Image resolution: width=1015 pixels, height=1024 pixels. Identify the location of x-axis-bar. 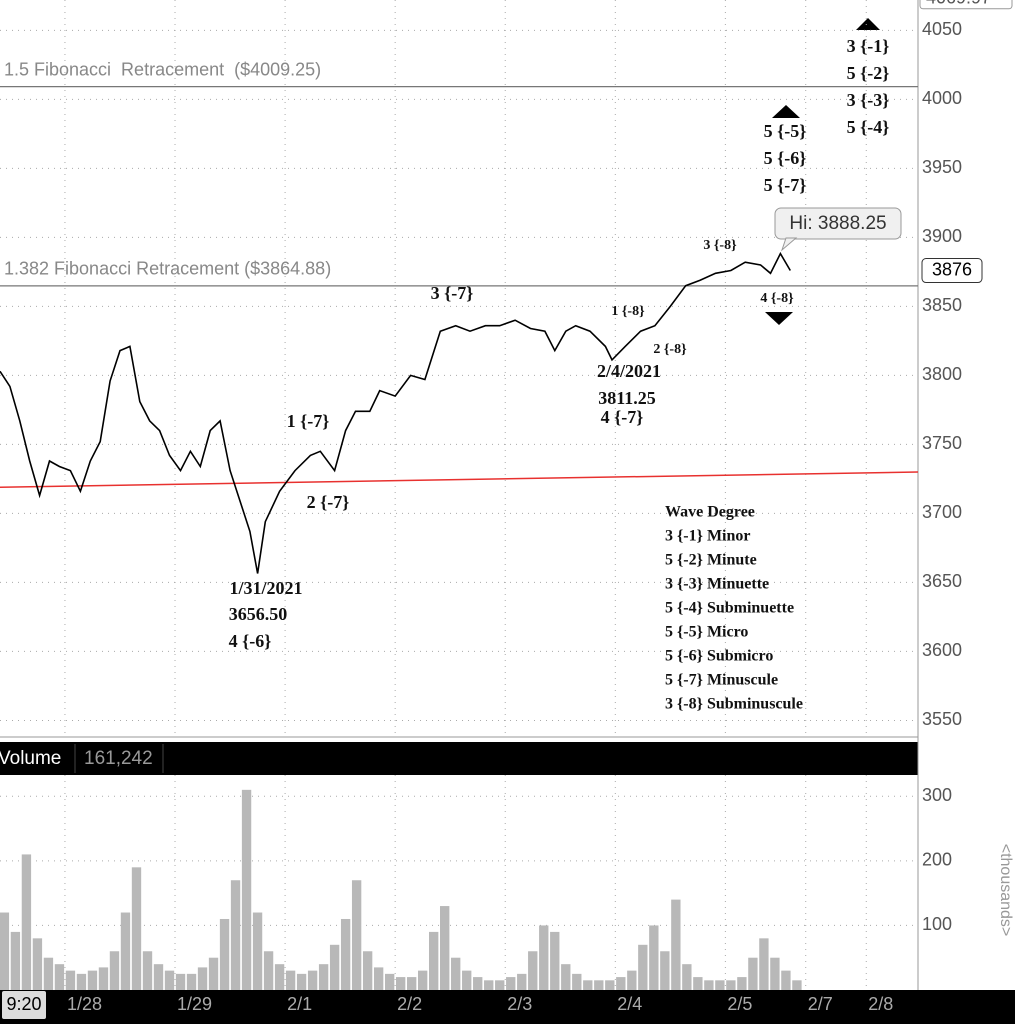
(507, 1007).